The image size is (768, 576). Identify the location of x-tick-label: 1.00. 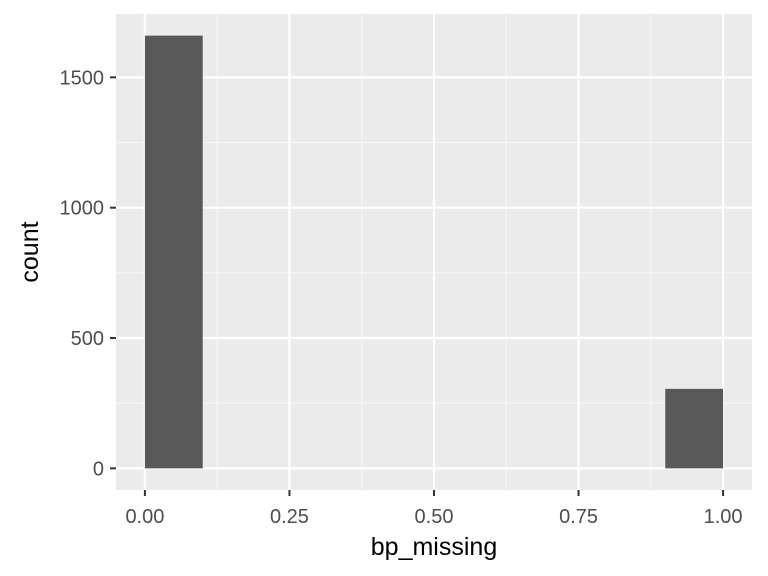
(723, 517).